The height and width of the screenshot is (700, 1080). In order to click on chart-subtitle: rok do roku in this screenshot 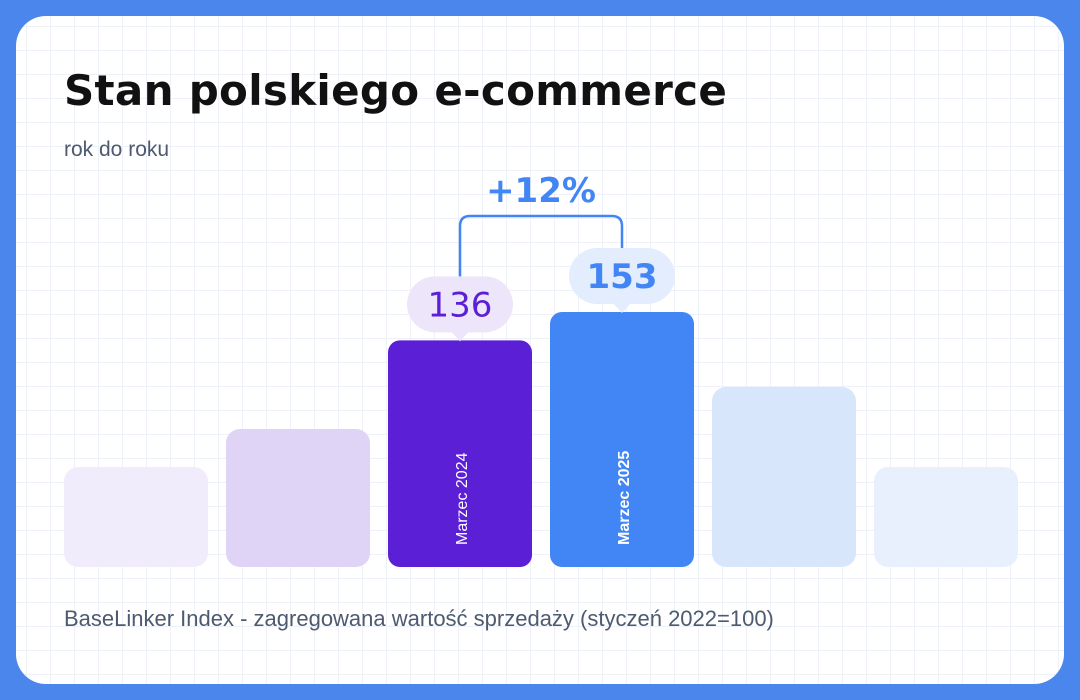, I will do `click(117, 149)`.